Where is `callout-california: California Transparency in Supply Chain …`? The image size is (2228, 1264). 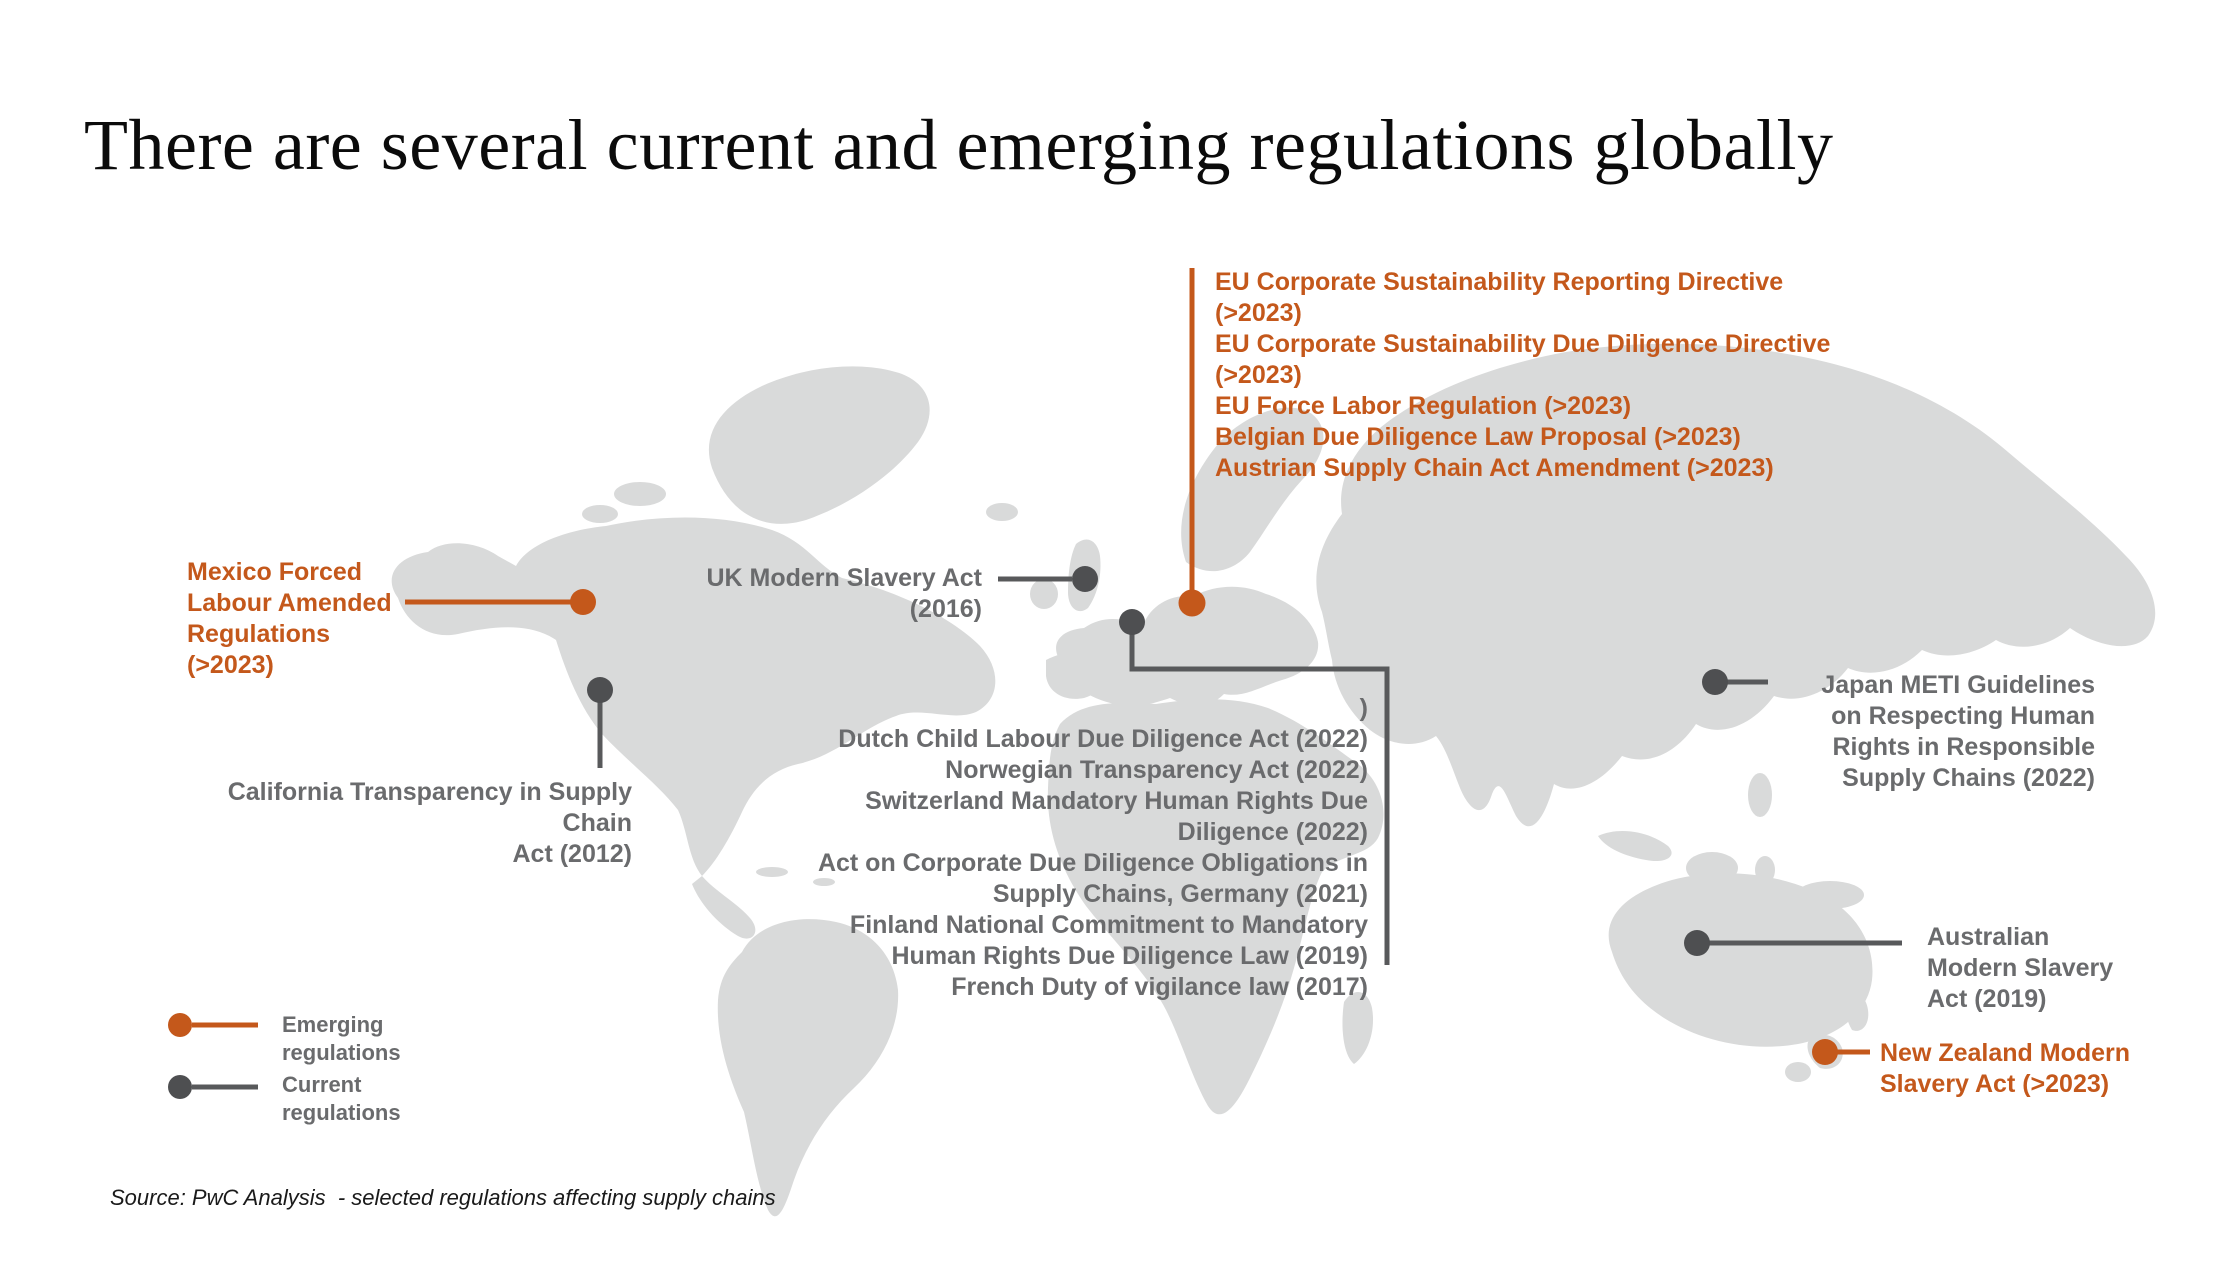
callout-california: California Transparency in Supply Chain … is located at coordinates (401, 823).